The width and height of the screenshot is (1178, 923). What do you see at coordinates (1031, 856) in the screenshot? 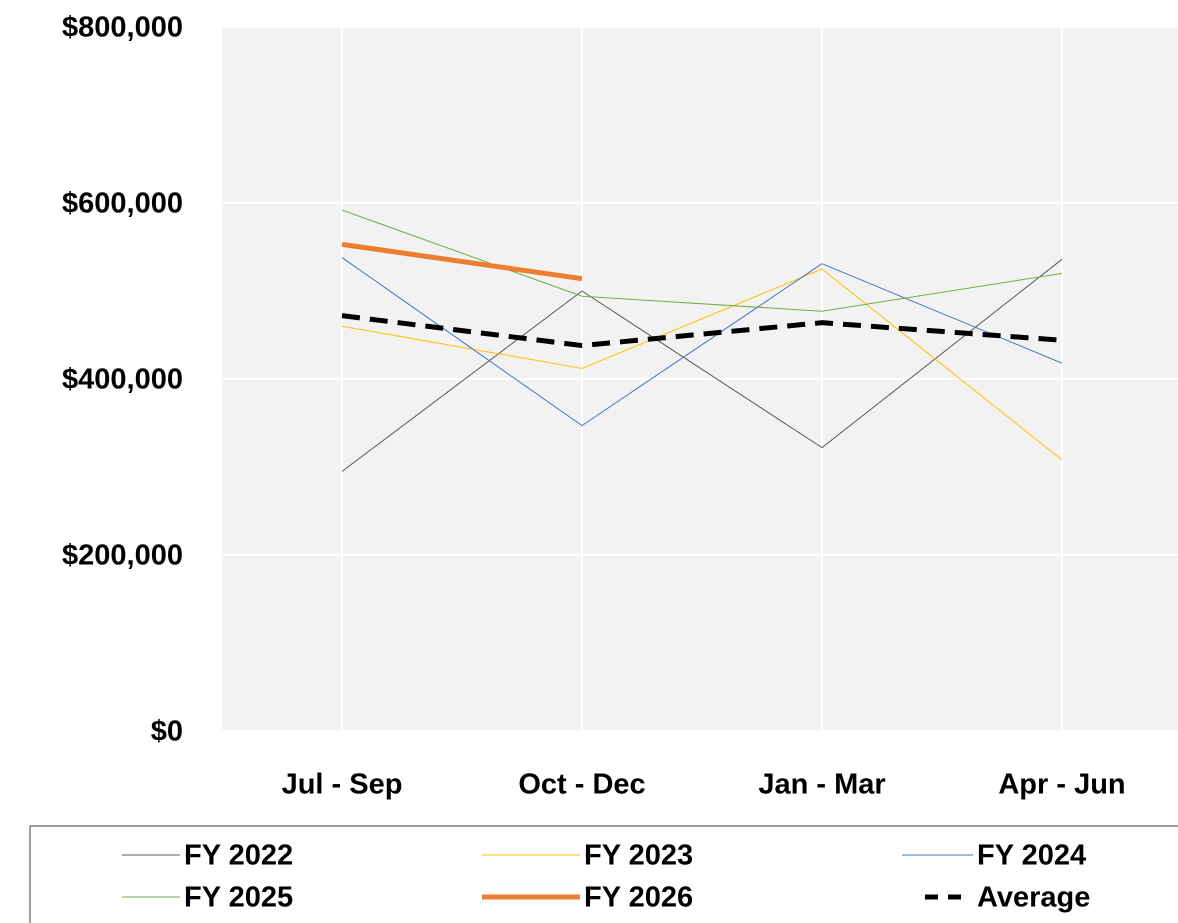
I see `legend-label: FY 2024` at bounding box center [1031, 856].